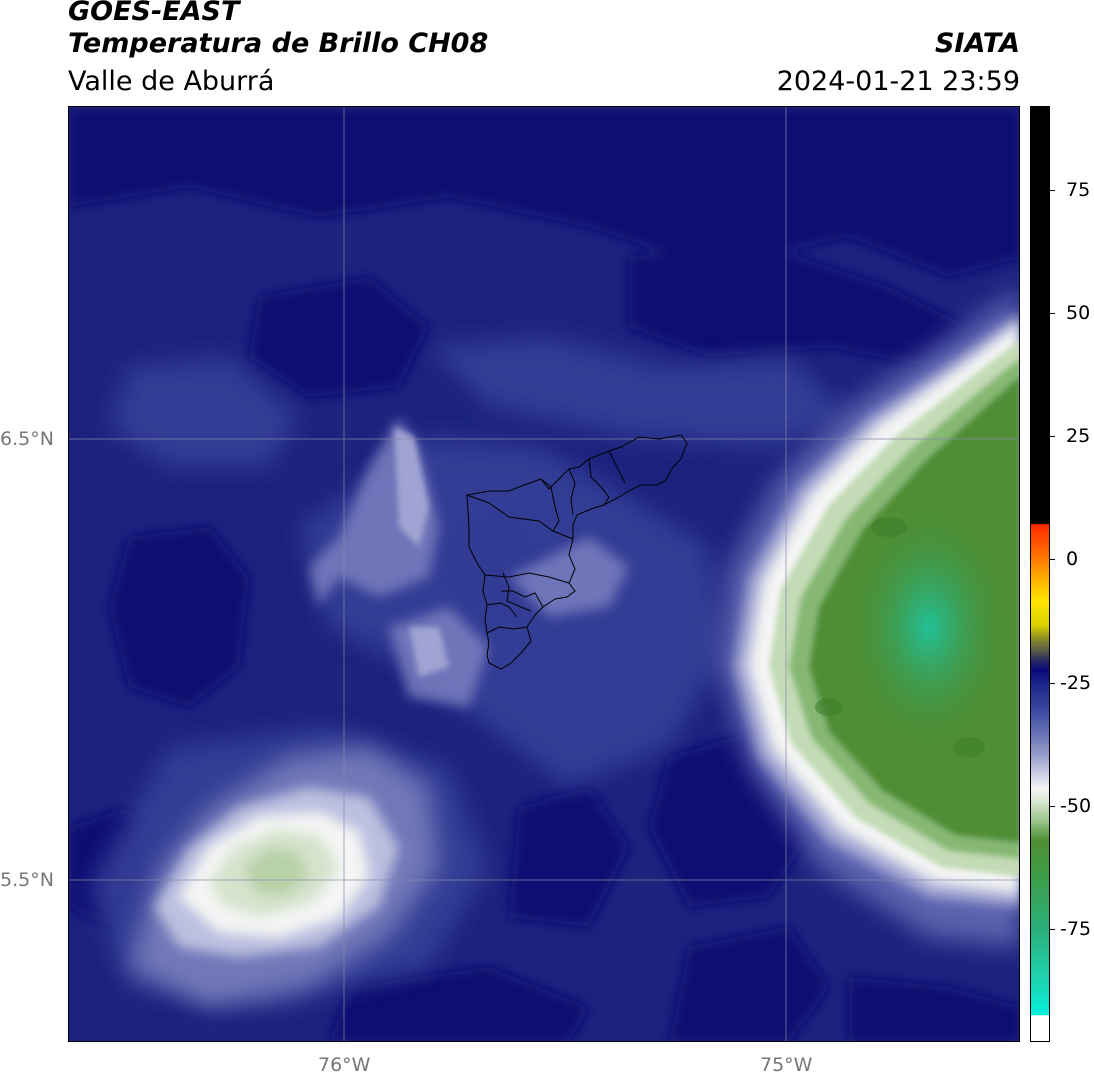 This screenshot has height=1078, width=1094. Describe the element at coordinates (1076, 683) in the screenshot. I see `colorbar-label-minus-25: -25` at that location.